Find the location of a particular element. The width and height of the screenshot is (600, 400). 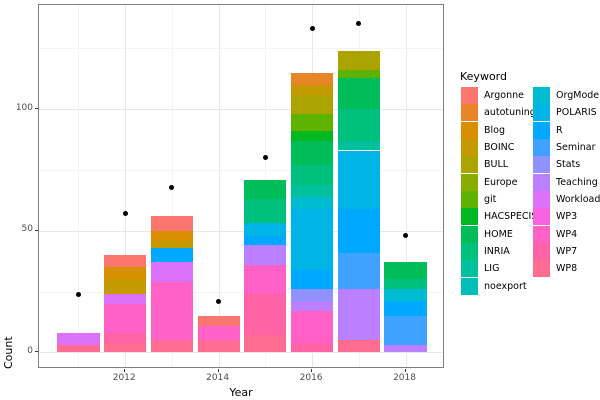

legend-key-Blog is located at coordinates (469, 130).